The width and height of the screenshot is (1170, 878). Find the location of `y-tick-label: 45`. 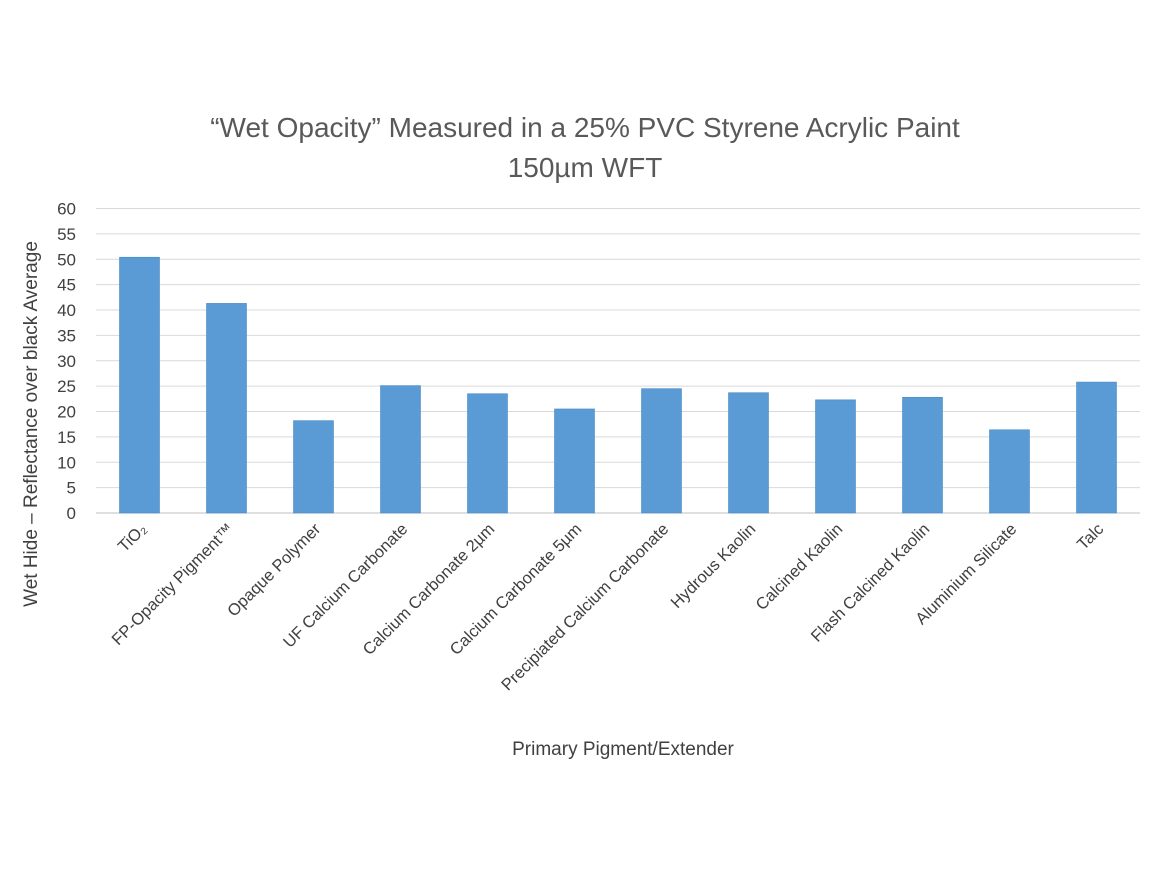

y-tick-label: 45 is located at coordinates (66, 285).